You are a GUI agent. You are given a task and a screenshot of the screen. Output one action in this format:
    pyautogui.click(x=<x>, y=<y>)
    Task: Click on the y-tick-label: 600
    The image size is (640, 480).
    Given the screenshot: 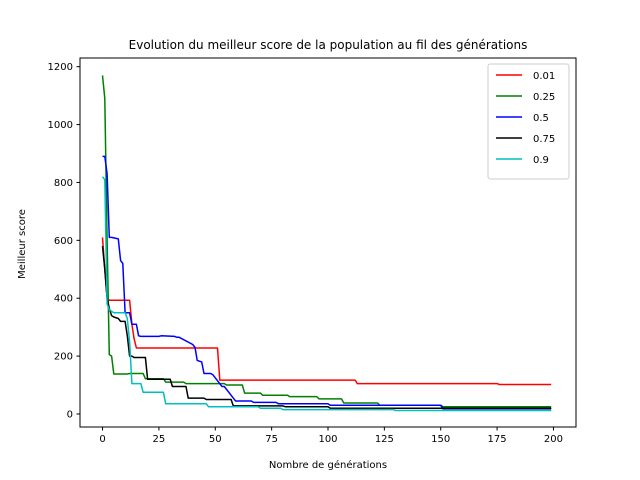 What is the action you would take?
    pyautogui.click(x=63, y=241)
    